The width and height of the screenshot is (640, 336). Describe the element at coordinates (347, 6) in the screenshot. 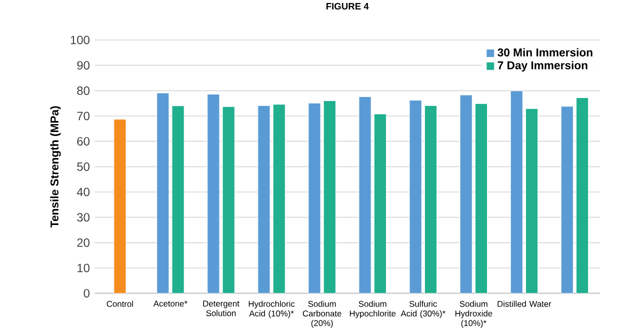

I see `chart-title: FIGURE 4` at that location.